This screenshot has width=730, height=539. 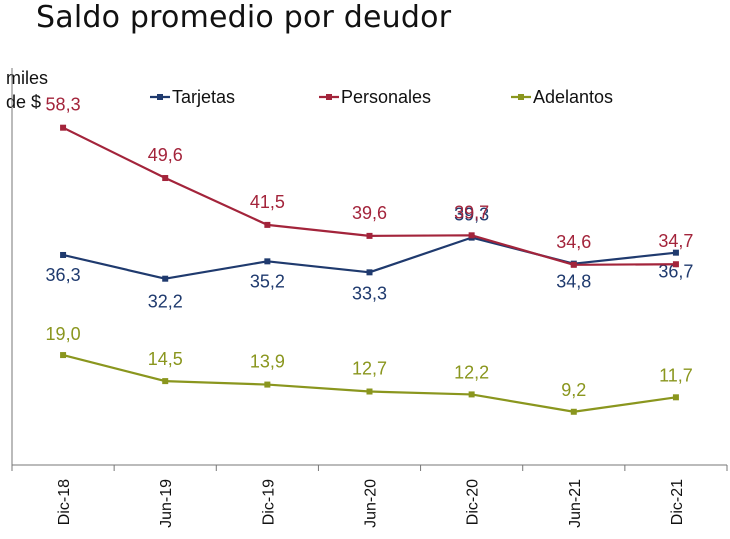 I want to click on data-label-personales: 41,5, so click(x=267, y=202).